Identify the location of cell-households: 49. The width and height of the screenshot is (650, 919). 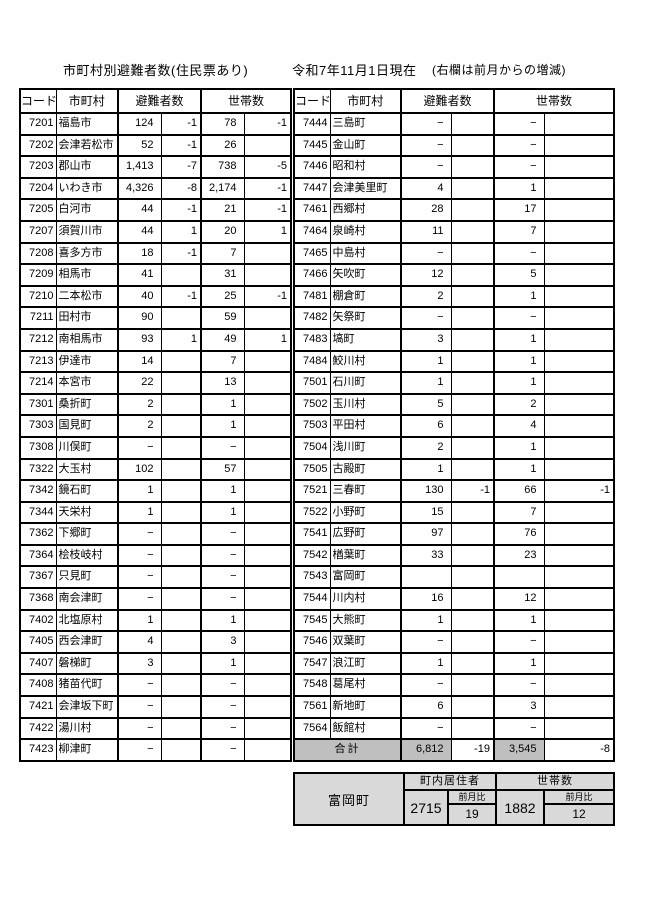
(222, 339).